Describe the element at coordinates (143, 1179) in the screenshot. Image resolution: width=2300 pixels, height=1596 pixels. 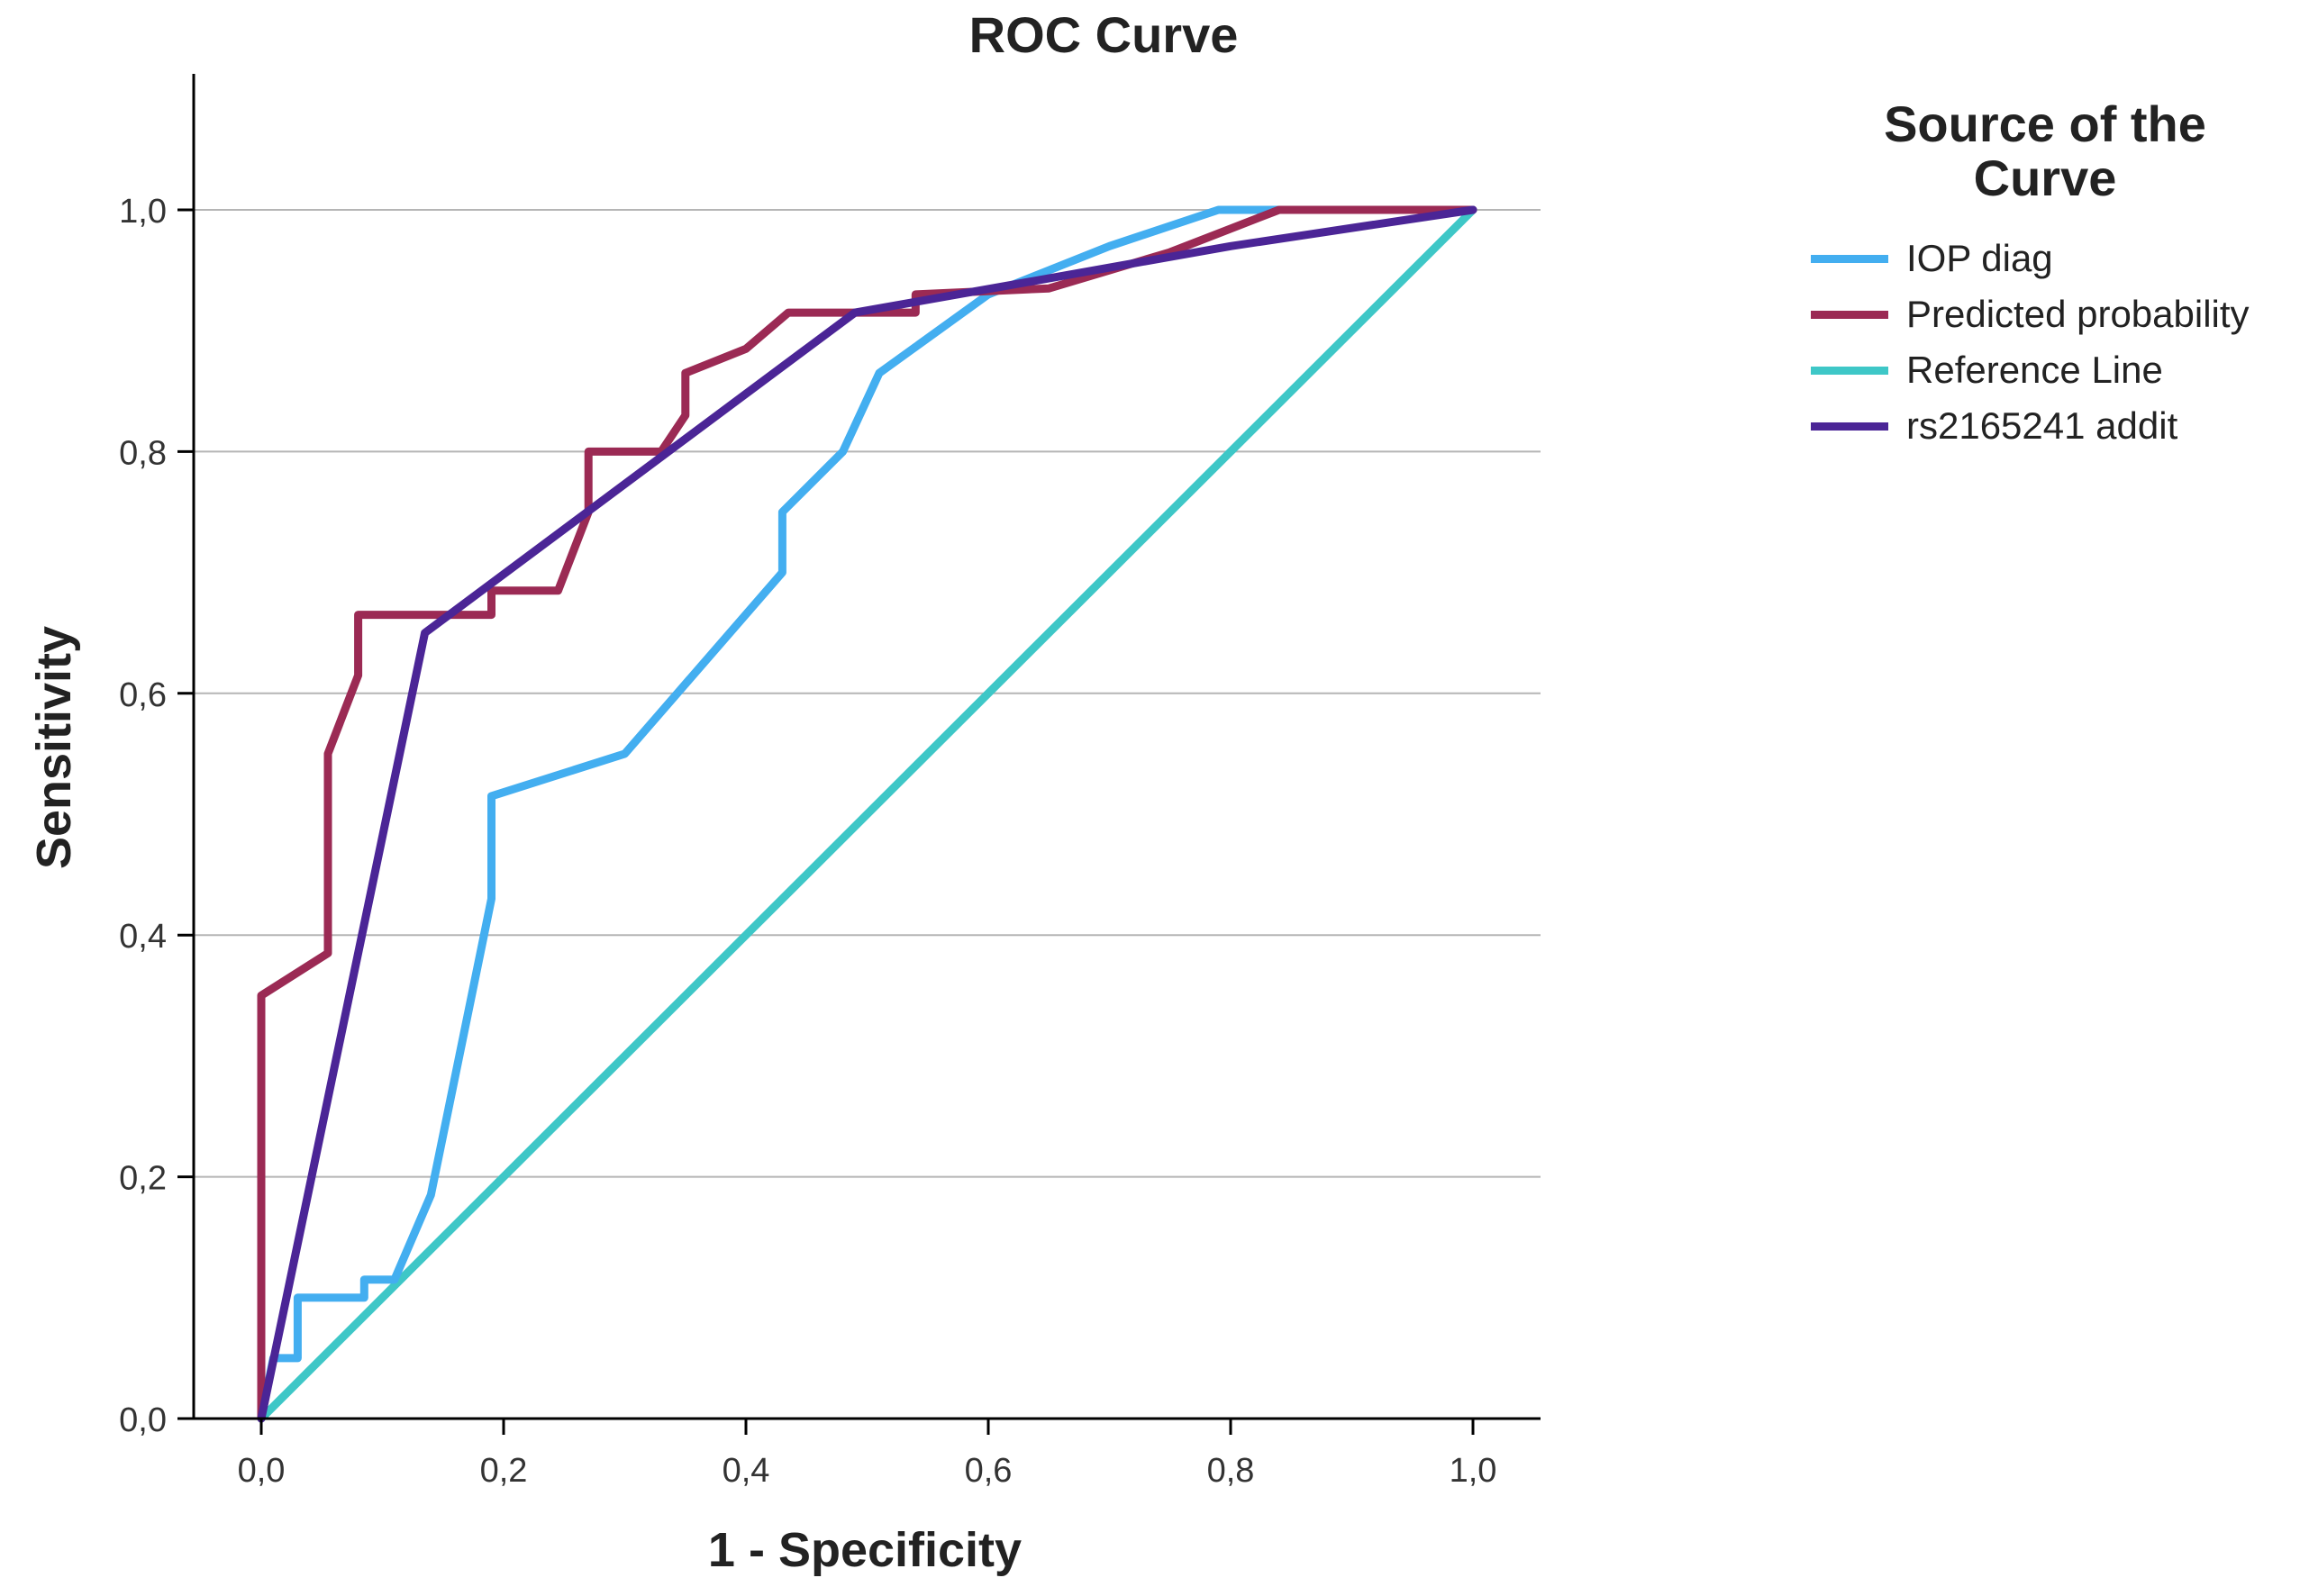
I see `y-tick-label-1: 0,2` at that location.